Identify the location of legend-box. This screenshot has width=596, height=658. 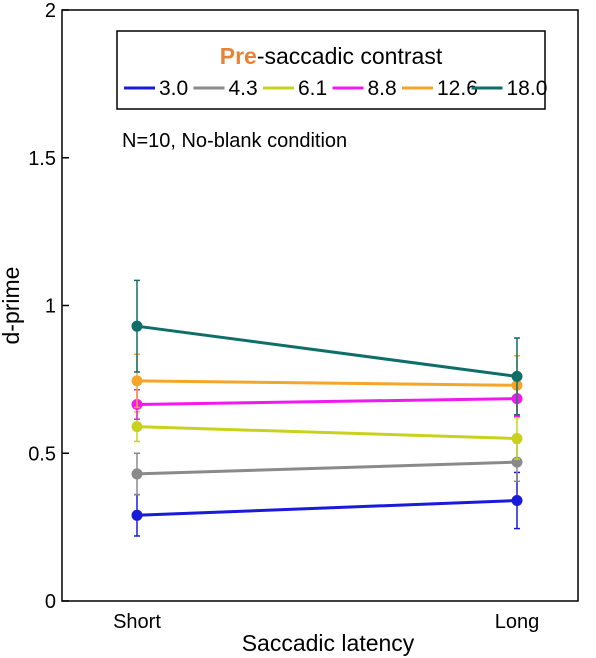
(331, 70).